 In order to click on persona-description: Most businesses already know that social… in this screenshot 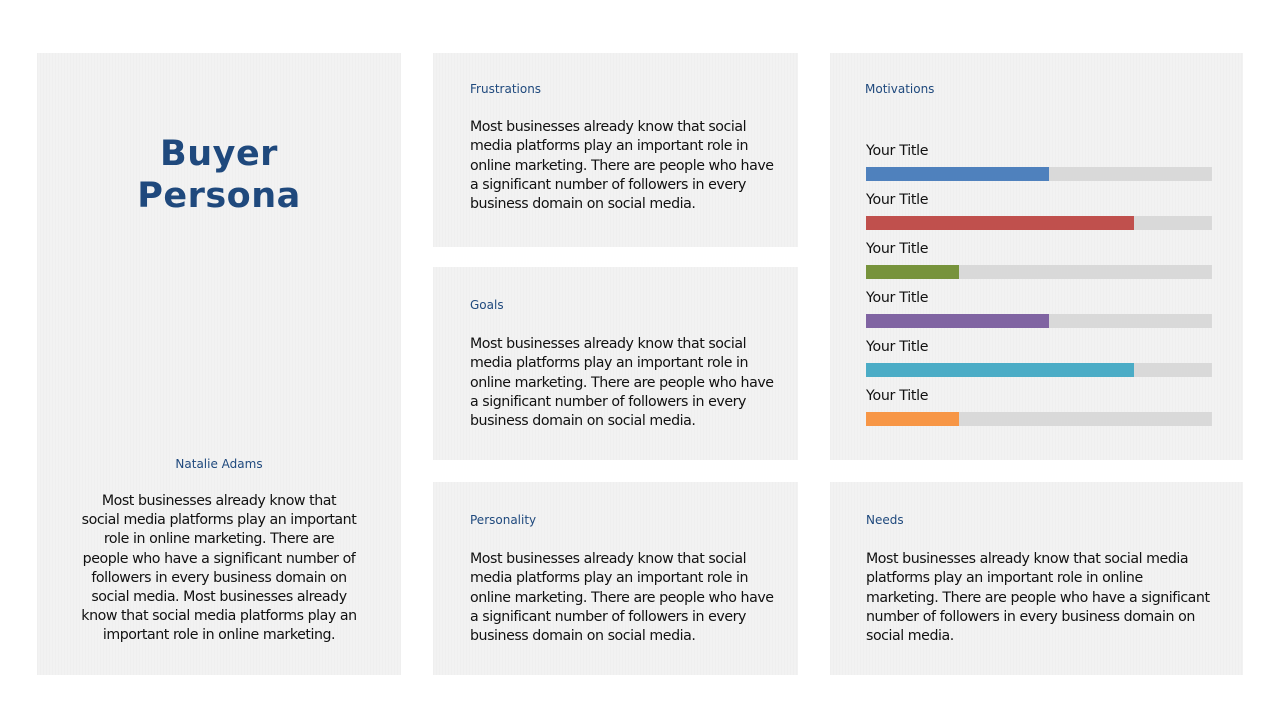, I will do `click(219, 568)`.